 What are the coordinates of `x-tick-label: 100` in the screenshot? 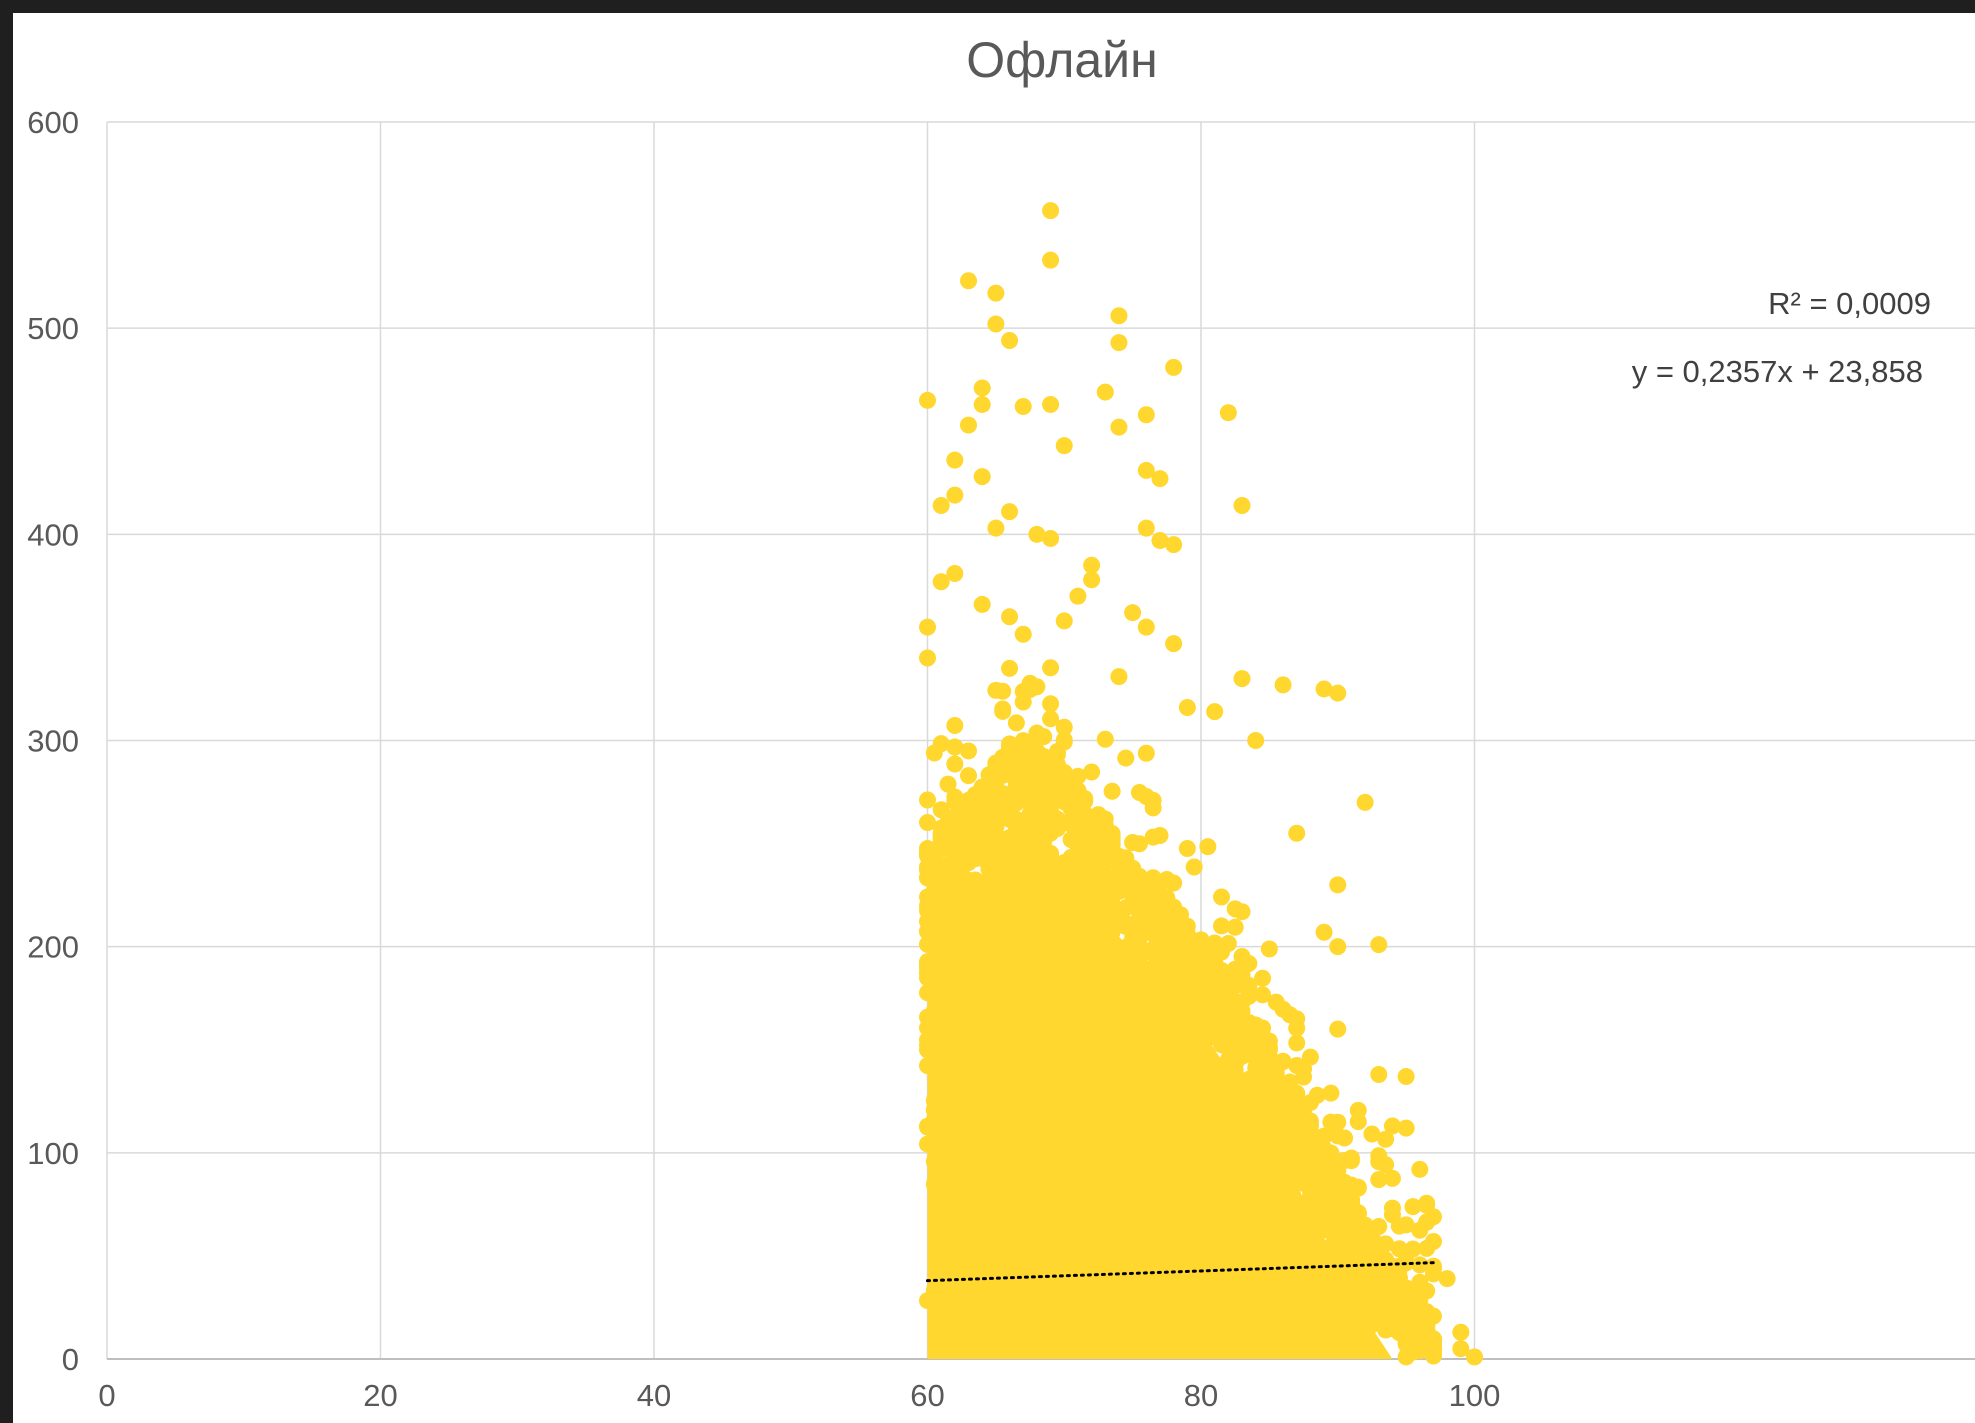 It's located at (1475, 1395).